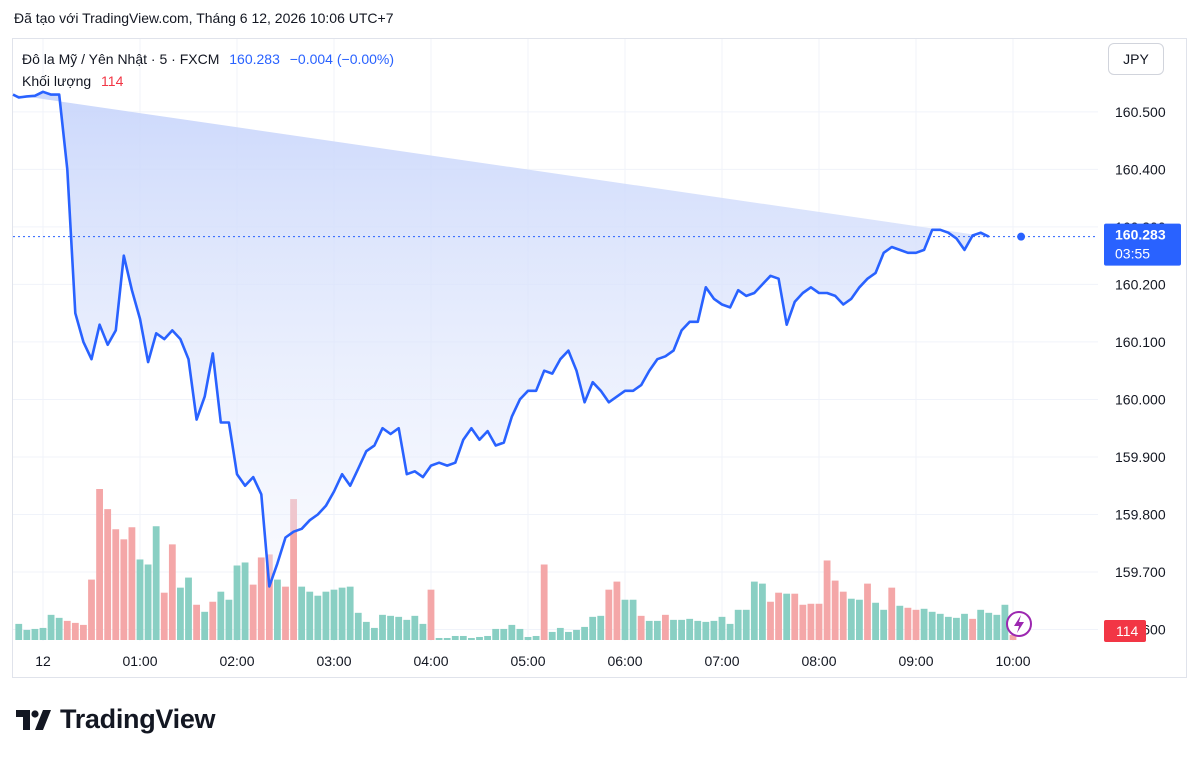 This screenshot has width=1200, height=759. I want to click on volume-tag-value: 114, so click(1127, 631).